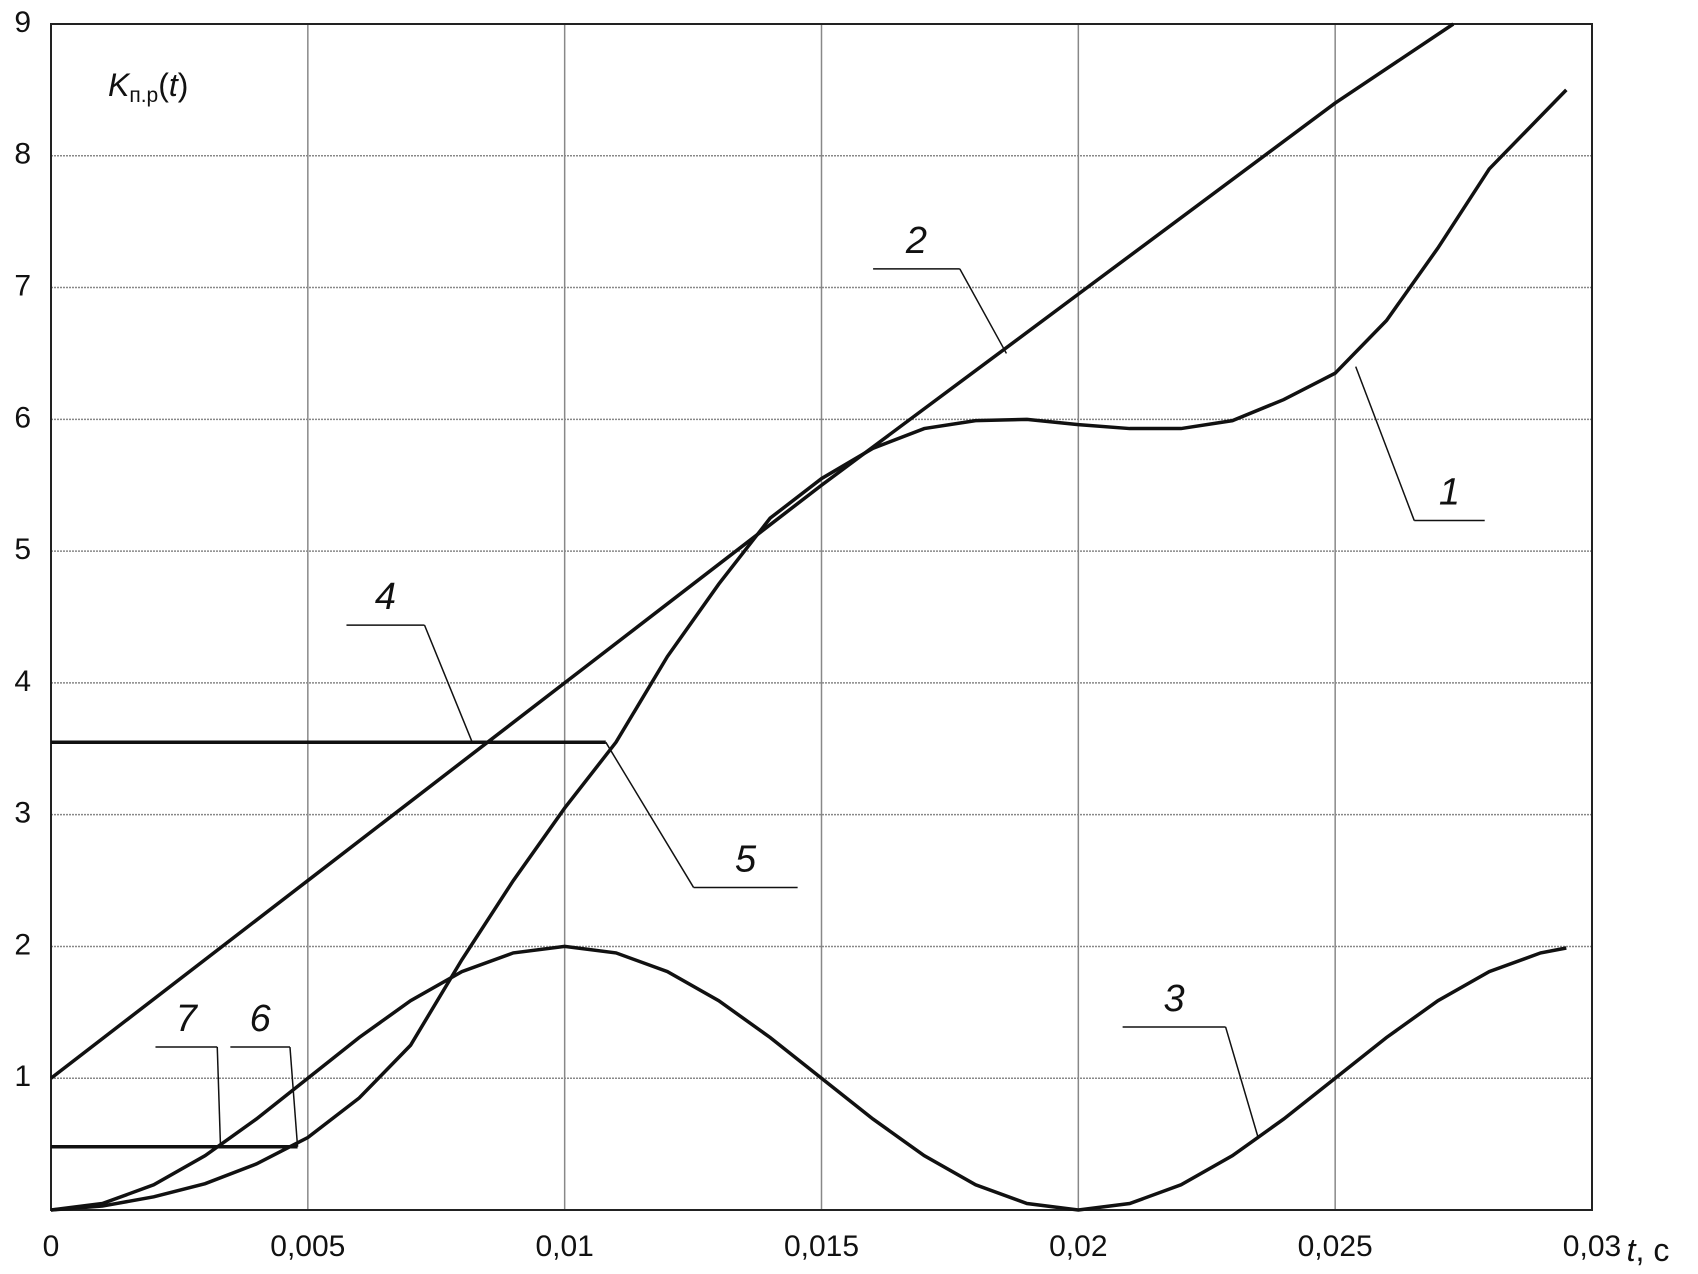  I want to click on callout-label: 1, so click(1449, 493).